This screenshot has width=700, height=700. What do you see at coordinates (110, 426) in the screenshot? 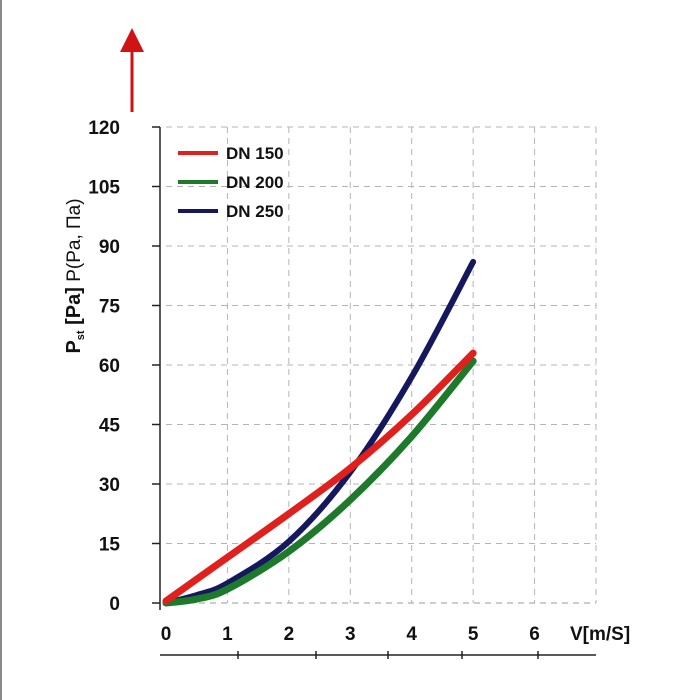
I see `y-tick-label: 45` at bounding box center [110, 426].